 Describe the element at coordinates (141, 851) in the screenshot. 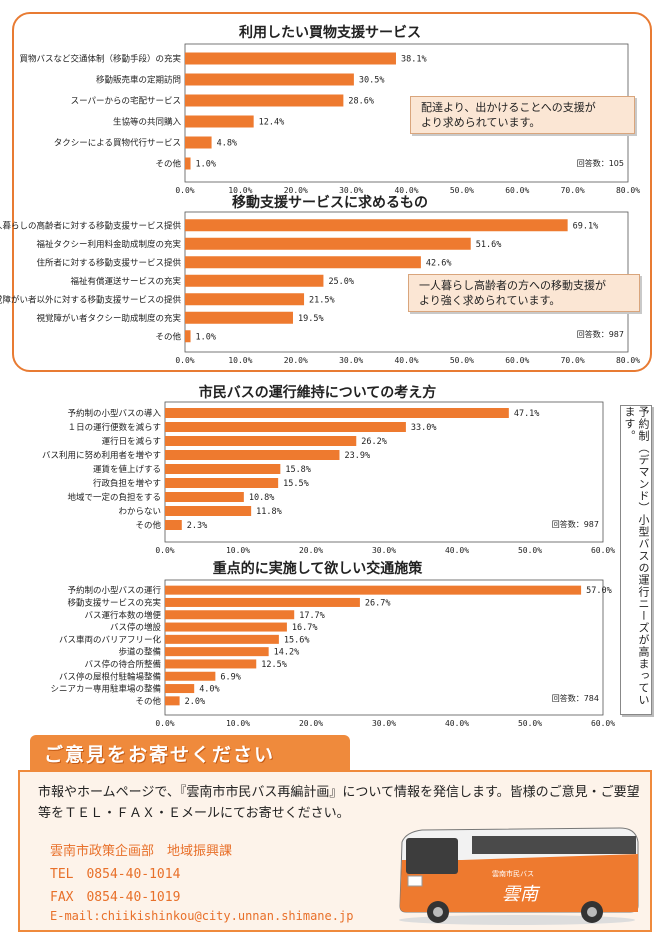

I see `department-name: 雲南市政策企画部 地域振興課` at that location.